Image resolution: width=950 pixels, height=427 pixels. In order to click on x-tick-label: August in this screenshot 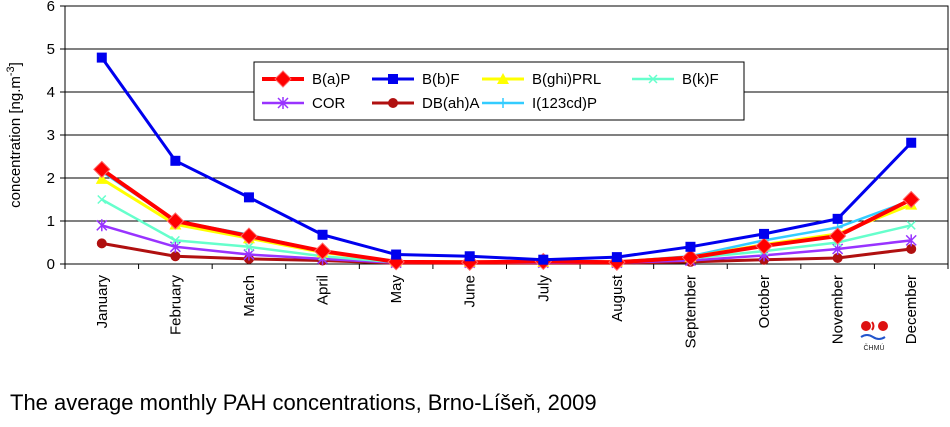, I will do `click(617, 298)`.